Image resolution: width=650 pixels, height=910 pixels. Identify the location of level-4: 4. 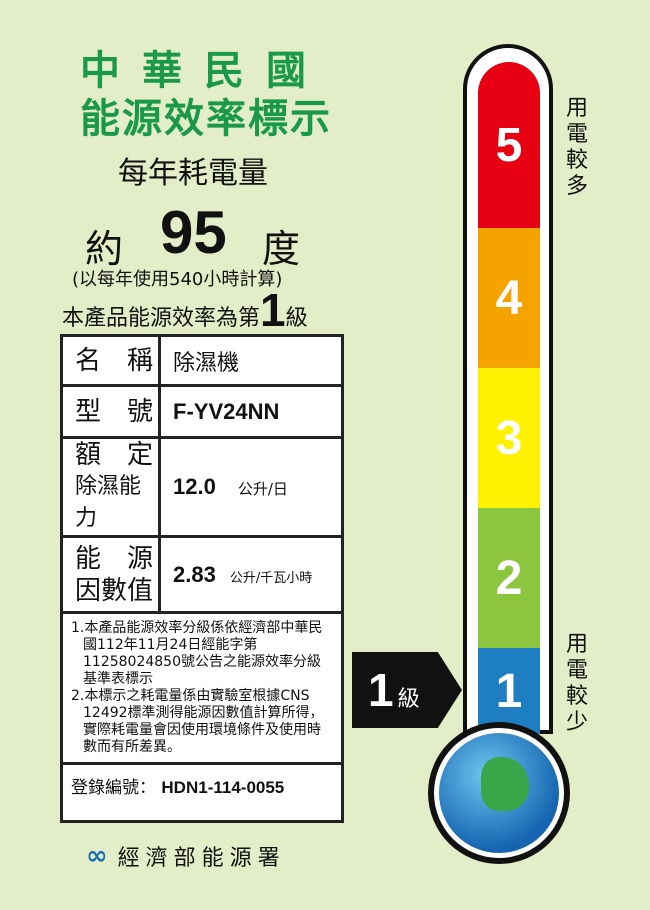
(509, 298).